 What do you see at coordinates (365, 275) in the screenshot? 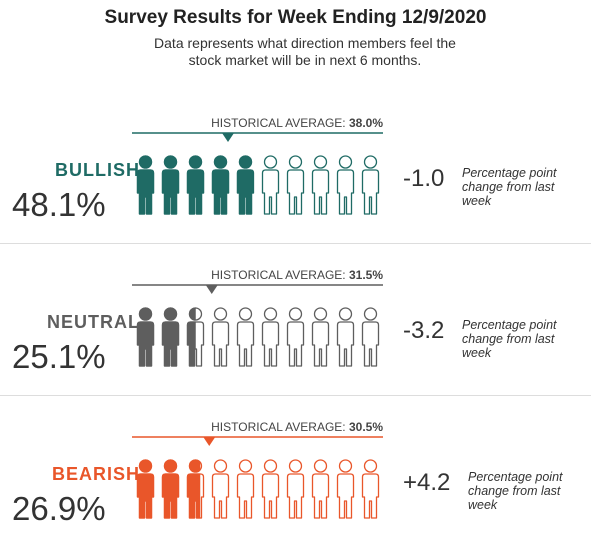
I see `historical-value: 31.5%` at bounding box center [365, 275].